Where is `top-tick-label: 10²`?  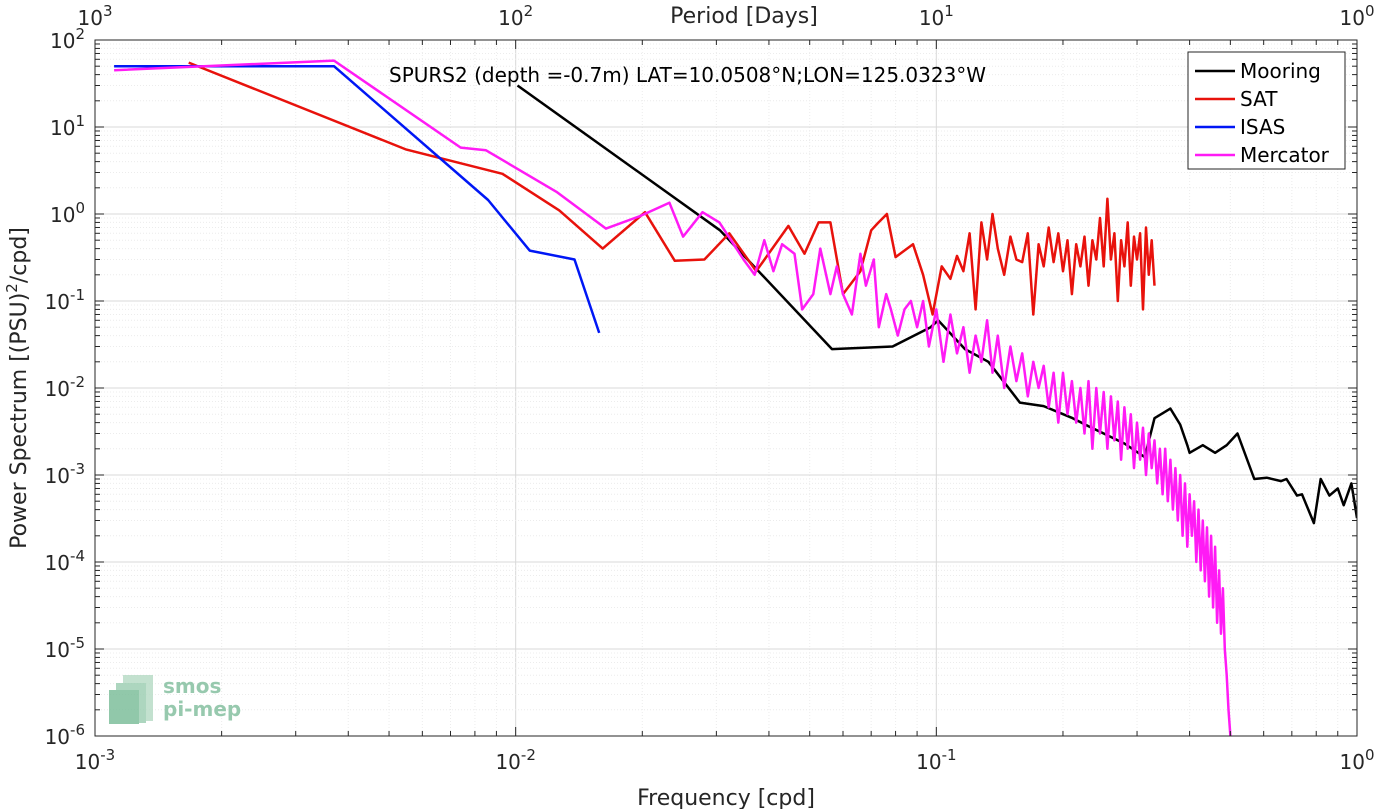 top-tick-label: 10² is located at coordinates (515, 16).